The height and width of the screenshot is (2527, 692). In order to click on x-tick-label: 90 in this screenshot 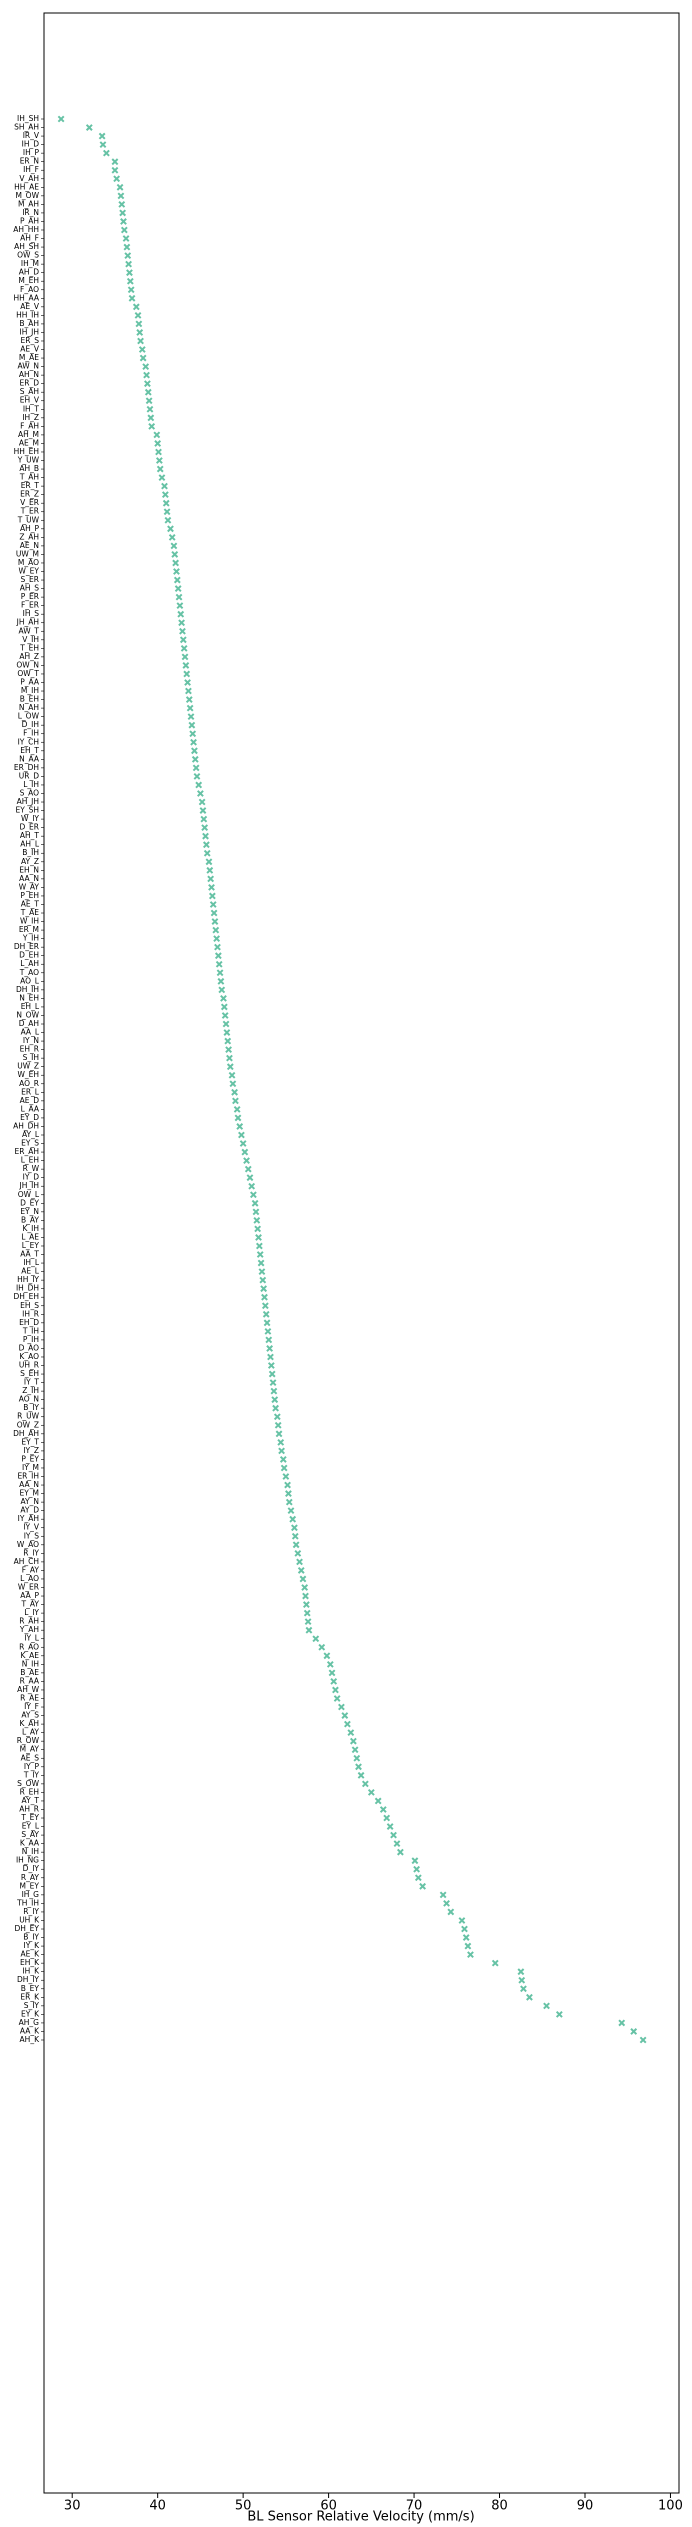, I will do `click(585, 2506)`.